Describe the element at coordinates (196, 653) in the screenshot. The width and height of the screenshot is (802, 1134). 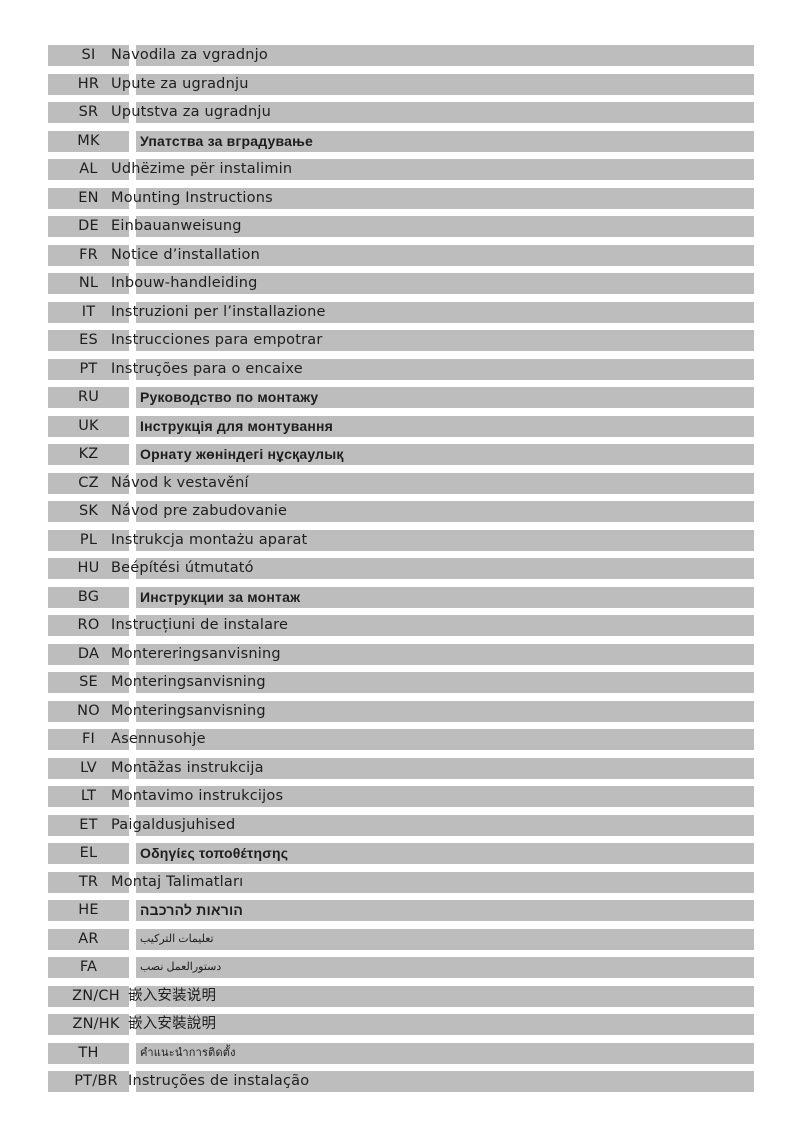
I see `instruction-title: Montereringsanvisning` at that location.